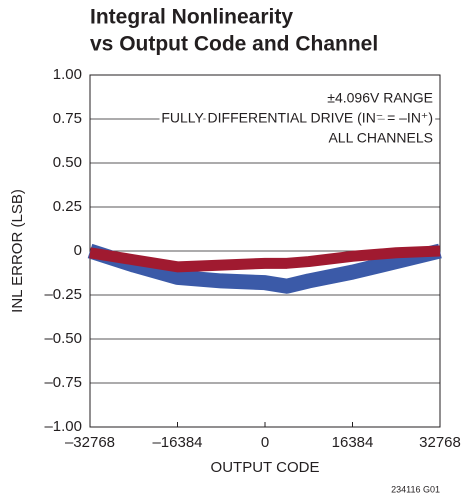 The height and width of the screenshot is (499, 464). What do you see at coordinates (380, 138) in the screenshot?
I see `annotation: ALL CHANNELS` at bounding box center [380, 138].